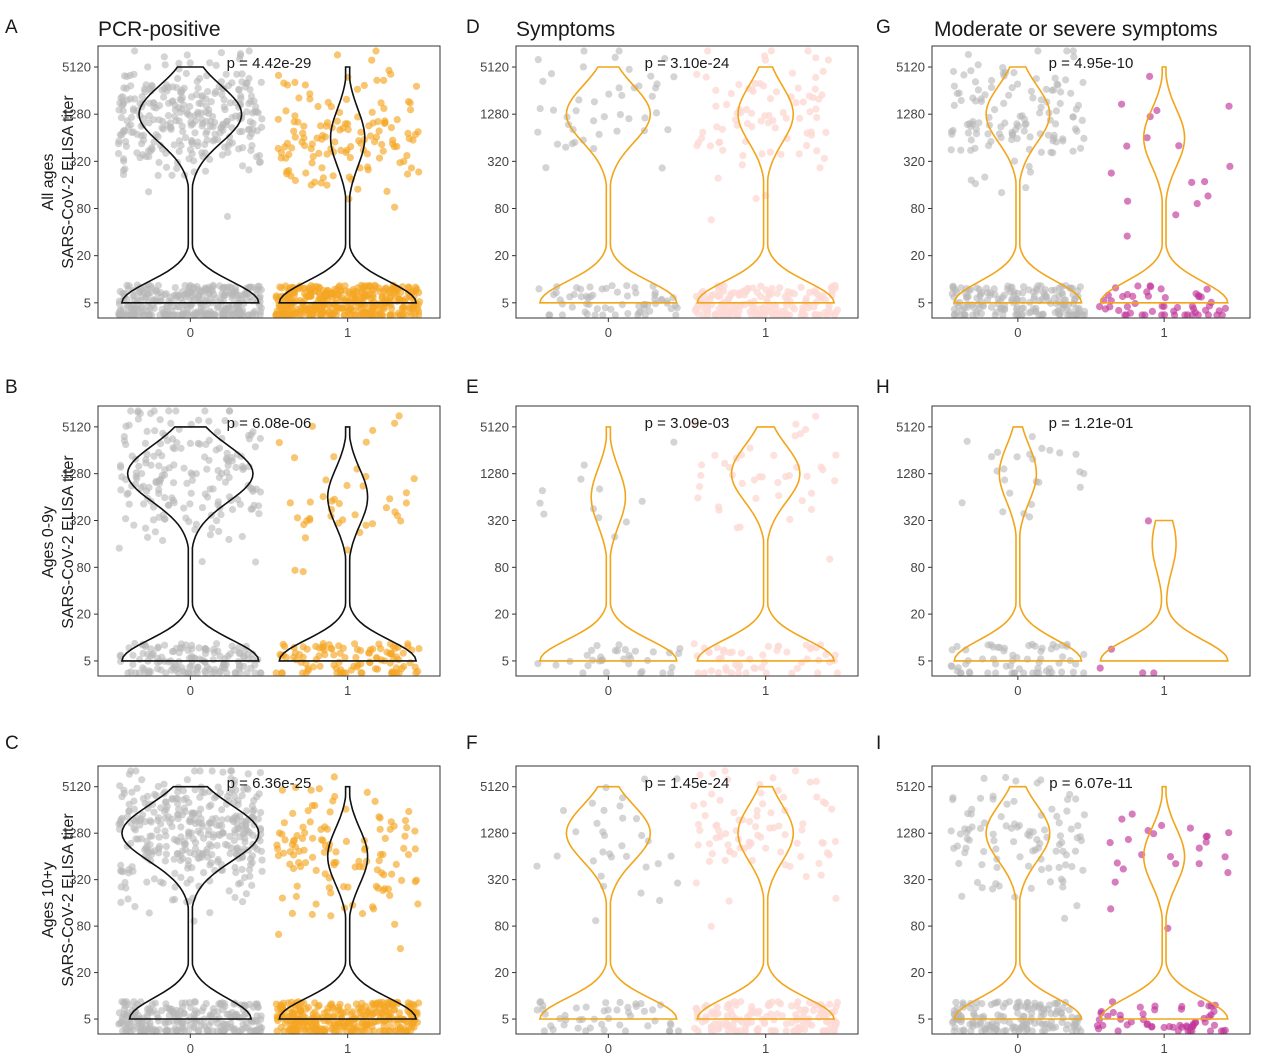  I want to click on y-tick-label: 5, so click(505, 1019).